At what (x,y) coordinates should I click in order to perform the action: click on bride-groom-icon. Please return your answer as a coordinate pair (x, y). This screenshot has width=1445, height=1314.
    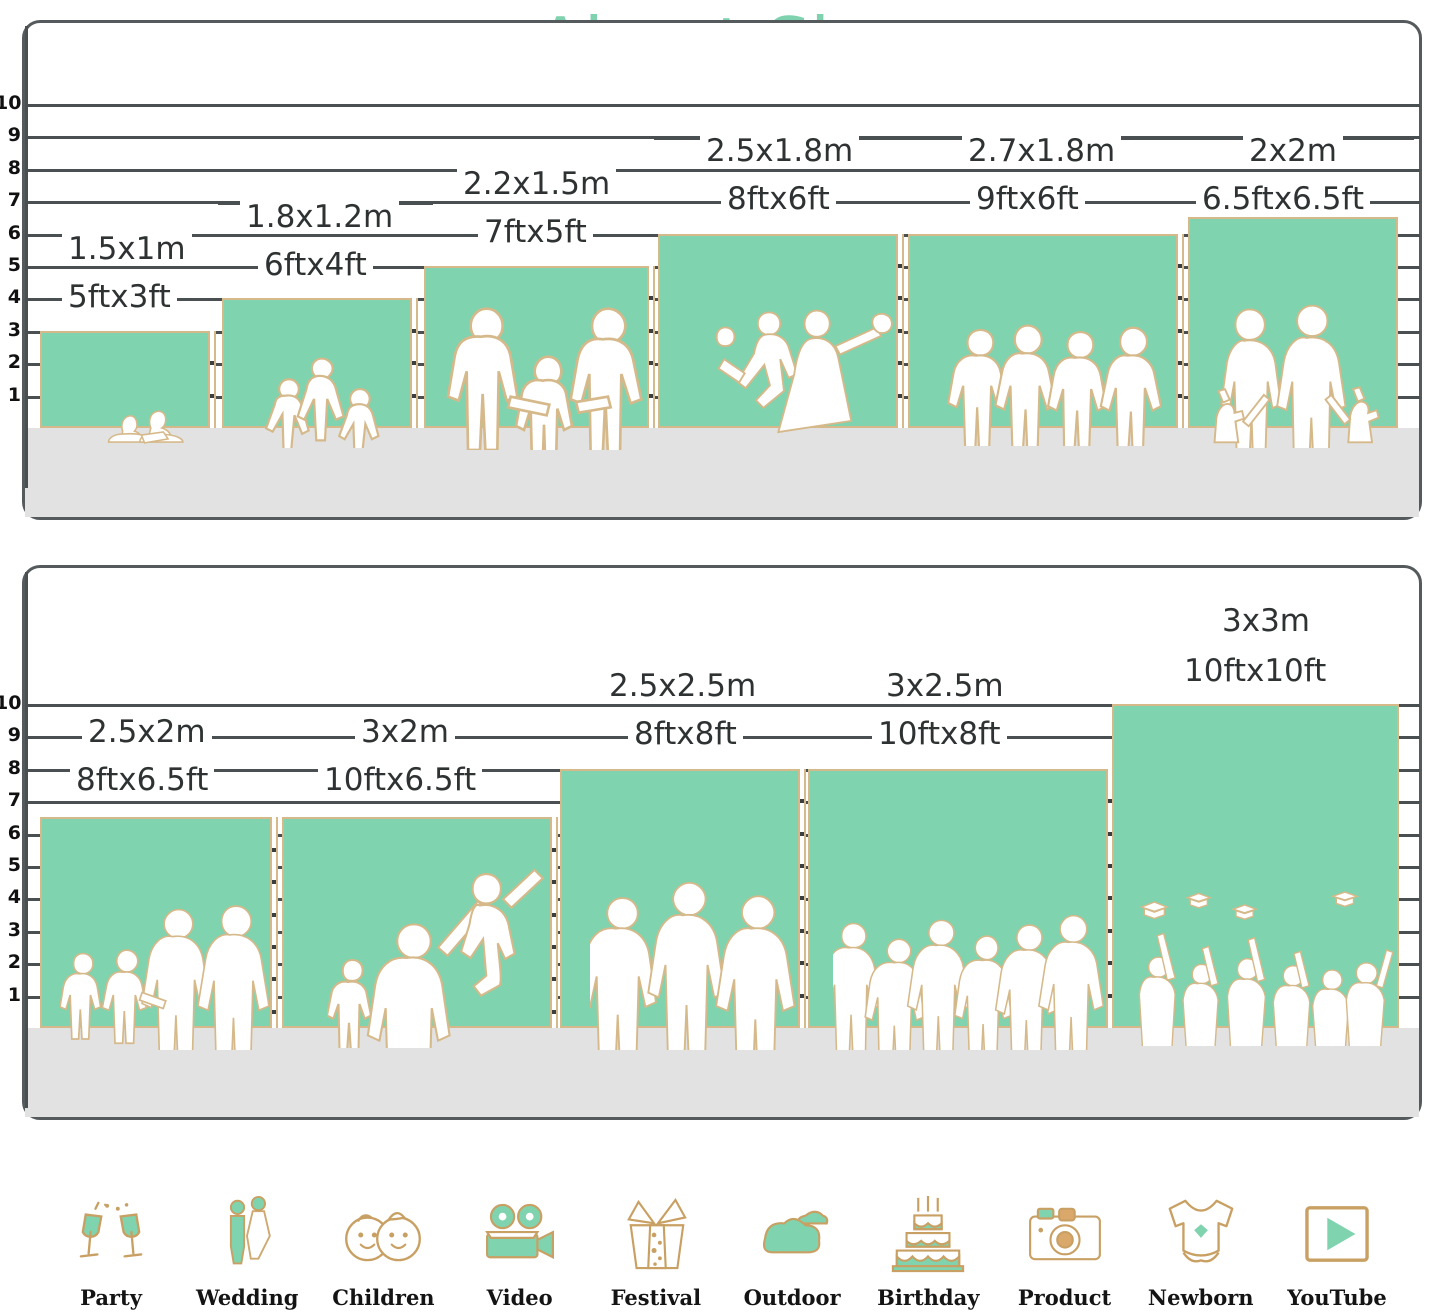
    Looking at the image, I should click on (247, 1234).